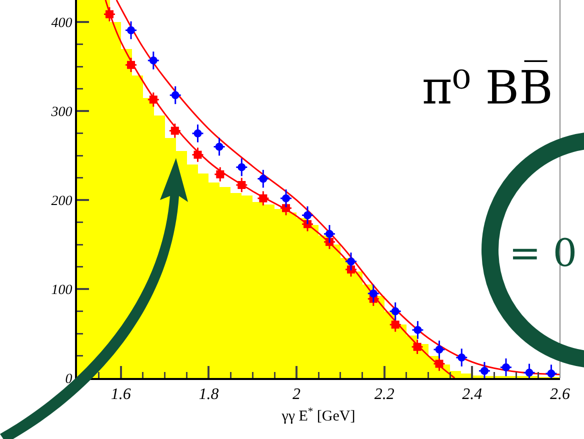  Describe the element at coordinates (318, 415) in the screenshot. I see `x-axis-title: γγ E$^{*}$ [GeV]` at that location.